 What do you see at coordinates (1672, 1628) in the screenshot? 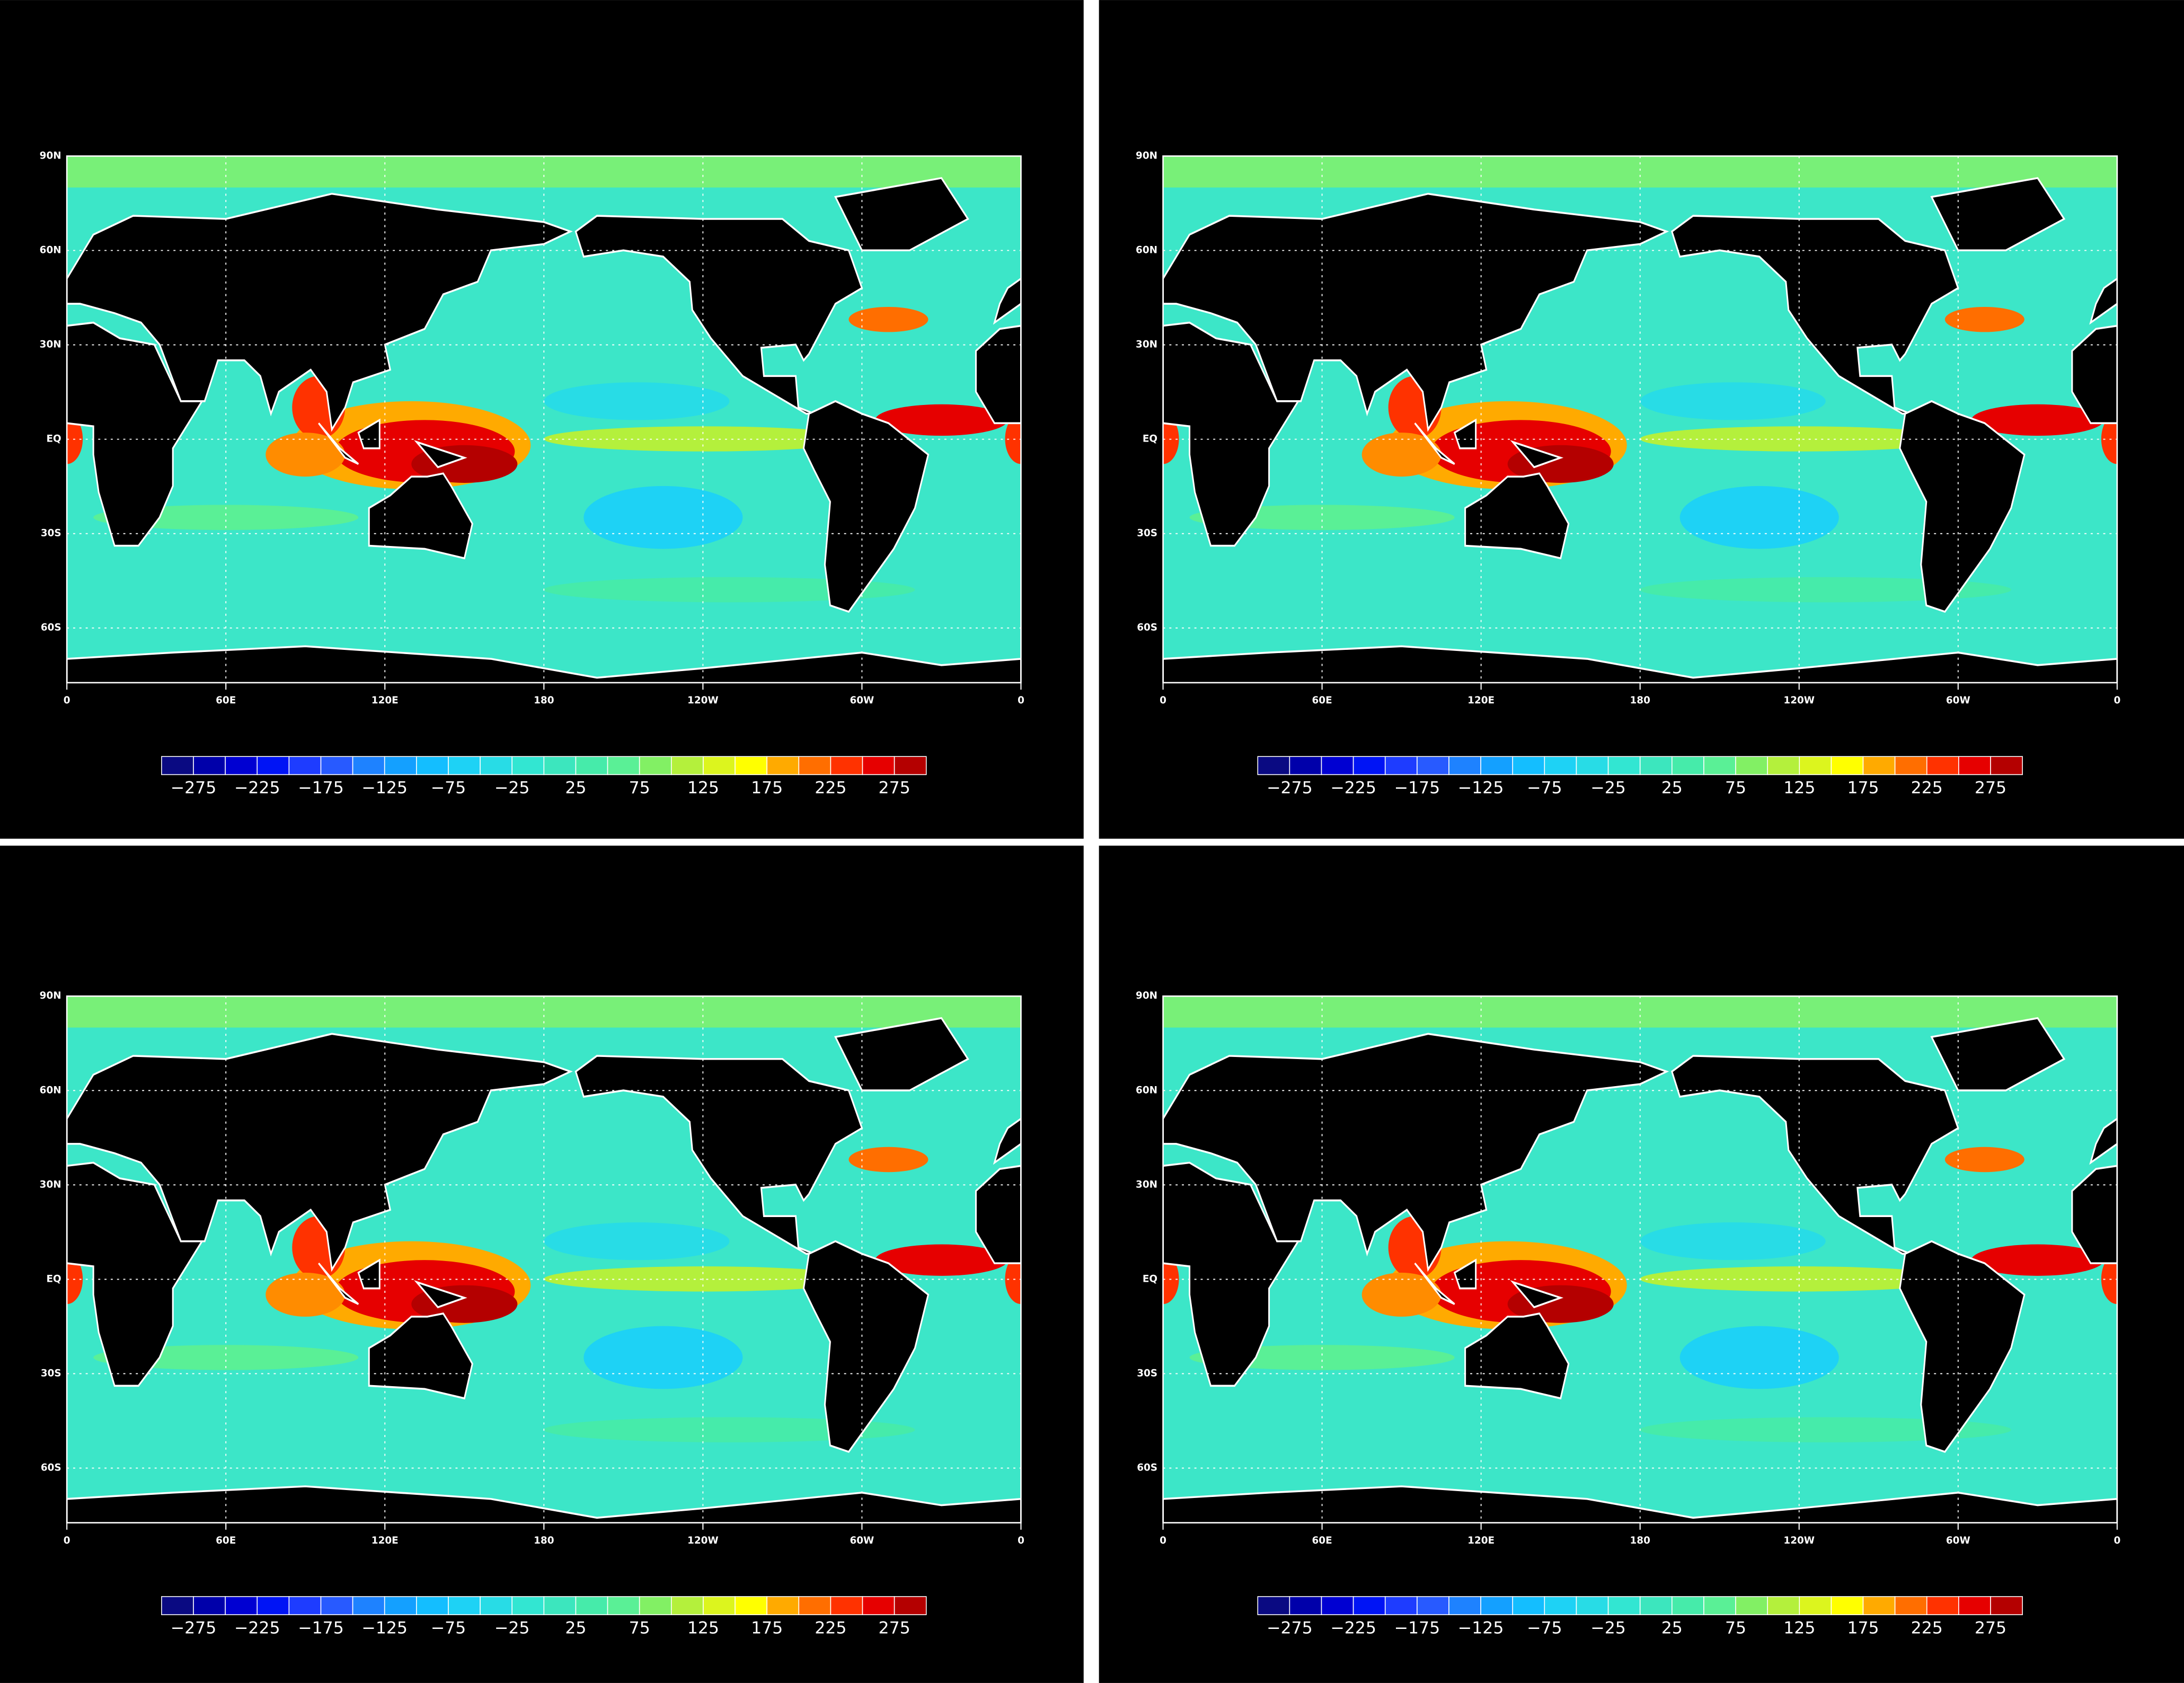
I see `colorbar-label: 25` at bounding box center [1672, 1628].